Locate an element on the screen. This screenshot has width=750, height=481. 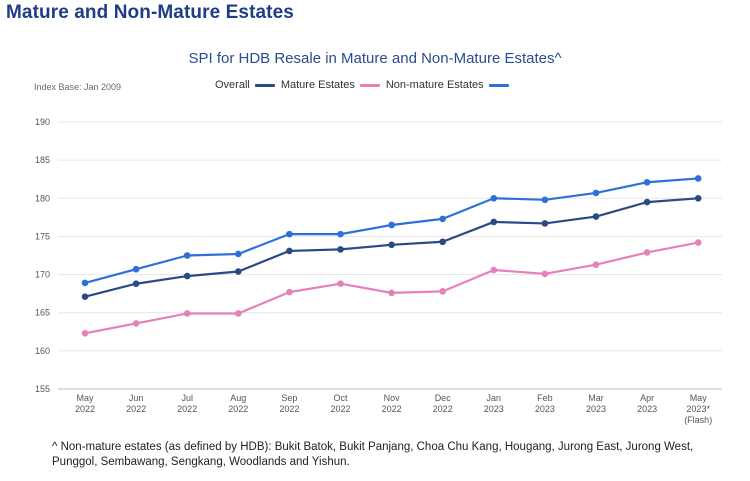
x-tick-label-9-0: Feb is located at coordinates (545, 398).